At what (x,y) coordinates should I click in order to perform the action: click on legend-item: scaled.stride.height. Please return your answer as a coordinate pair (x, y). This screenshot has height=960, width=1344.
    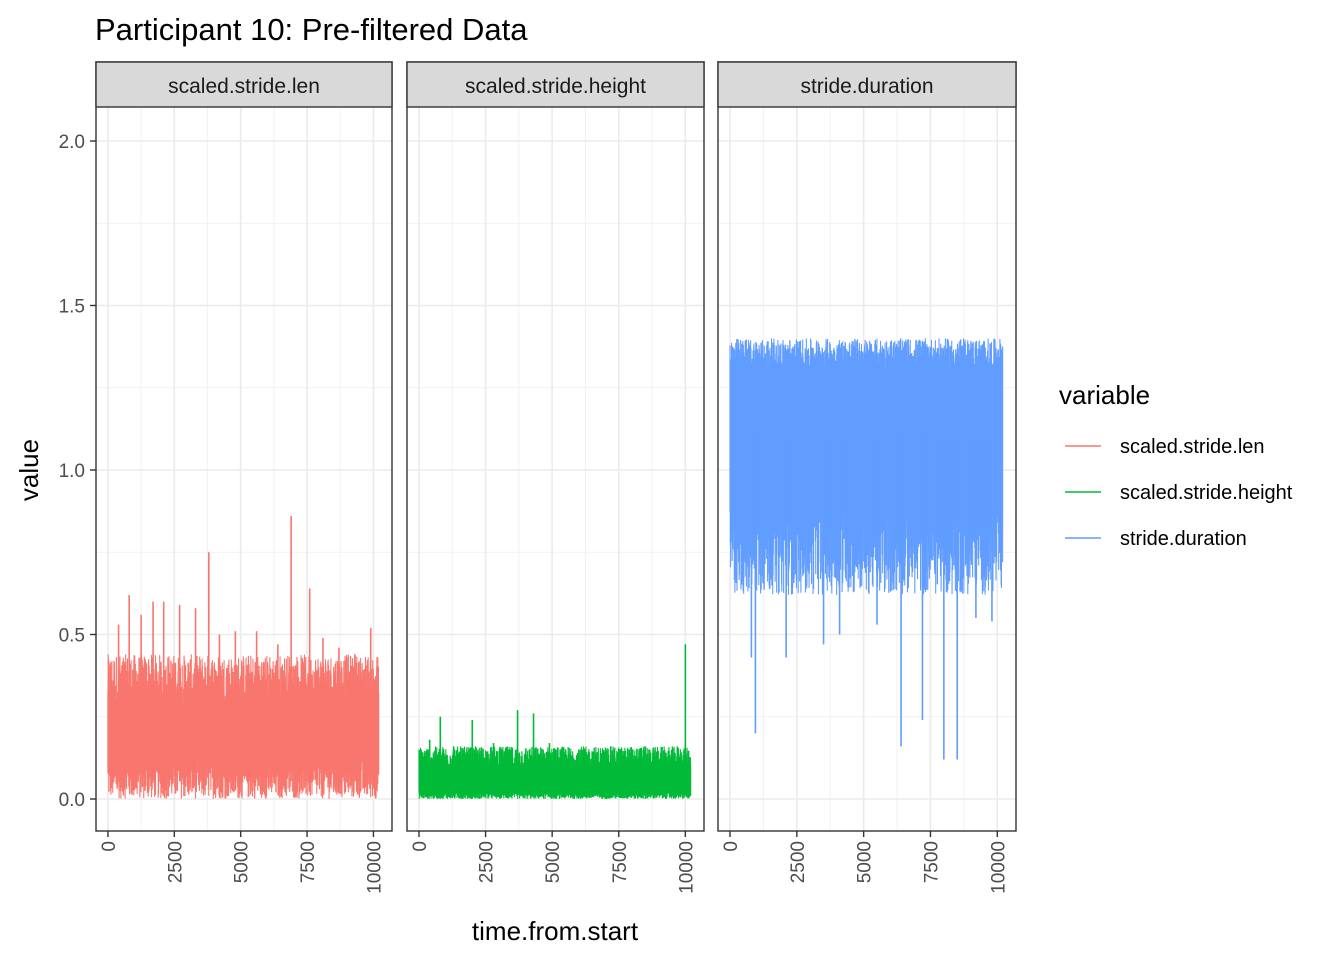
    Looking at the image, I should click on (1179, 493).